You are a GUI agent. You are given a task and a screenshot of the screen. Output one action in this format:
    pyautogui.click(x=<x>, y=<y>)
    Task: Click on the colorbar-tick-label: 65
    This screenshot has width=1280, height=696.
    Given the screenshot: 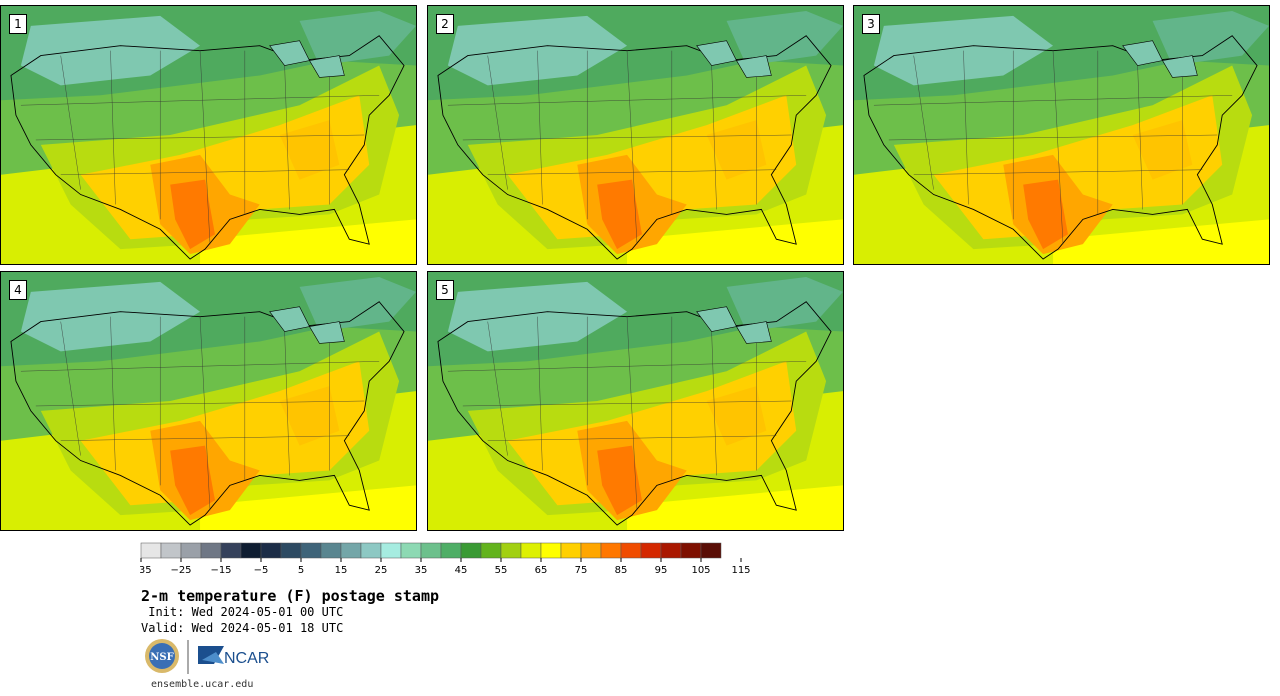 What is the action you would take?
    pyautogui.click(x=541, y=570)
    